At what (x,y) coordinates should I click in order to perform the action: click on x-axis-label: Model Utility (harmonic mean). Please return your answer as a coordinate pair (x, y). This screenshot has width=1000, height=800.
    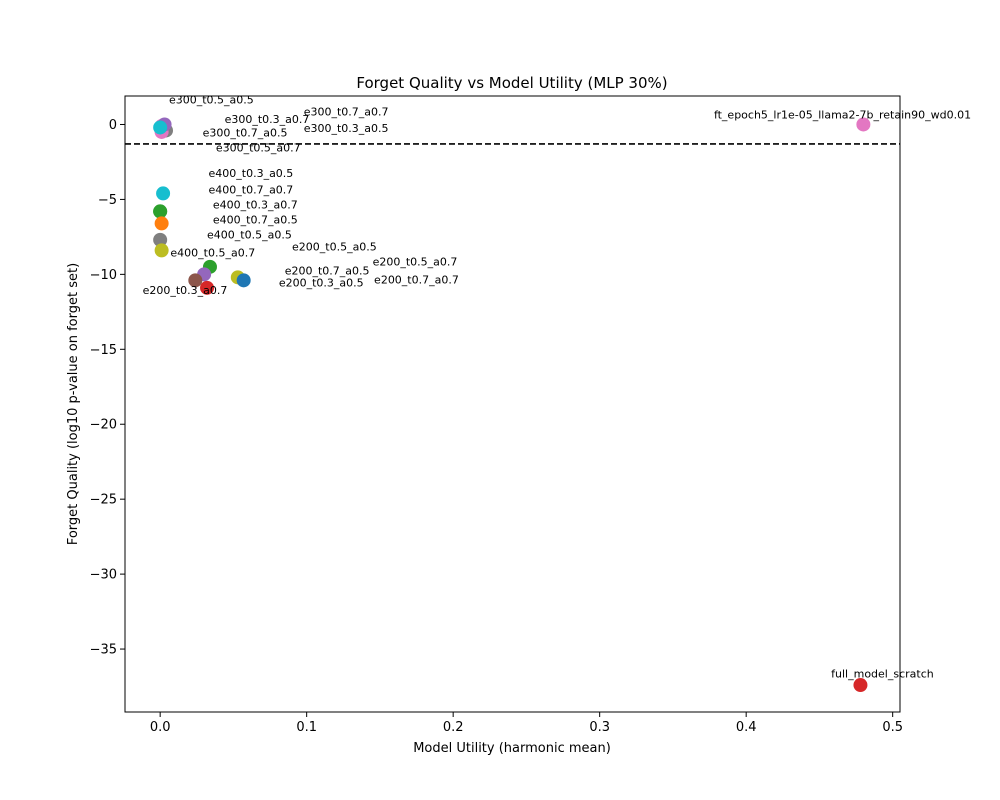
    Looking at the image, I should click on (512, 748).